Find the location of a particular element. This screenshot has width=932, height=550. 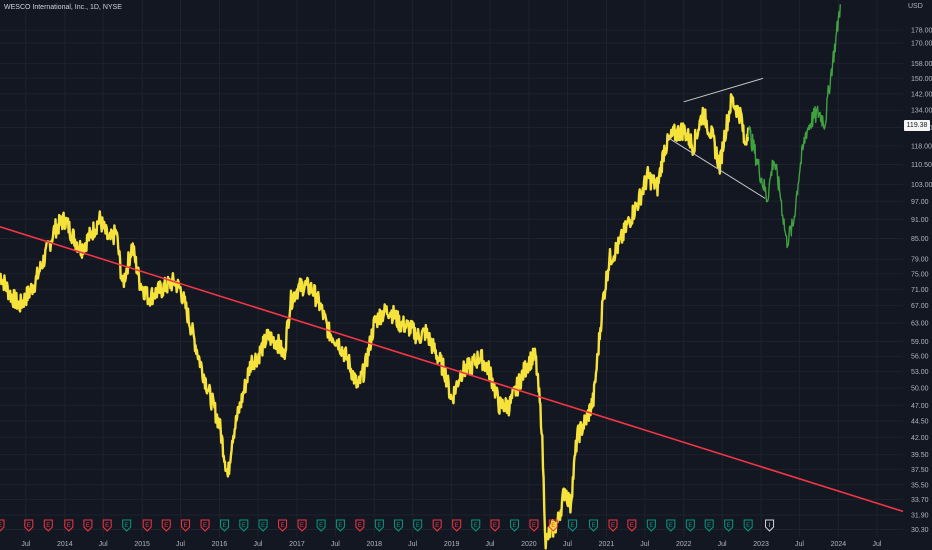

price-tick-label: 47.00 is located at coordinates (920, 406).